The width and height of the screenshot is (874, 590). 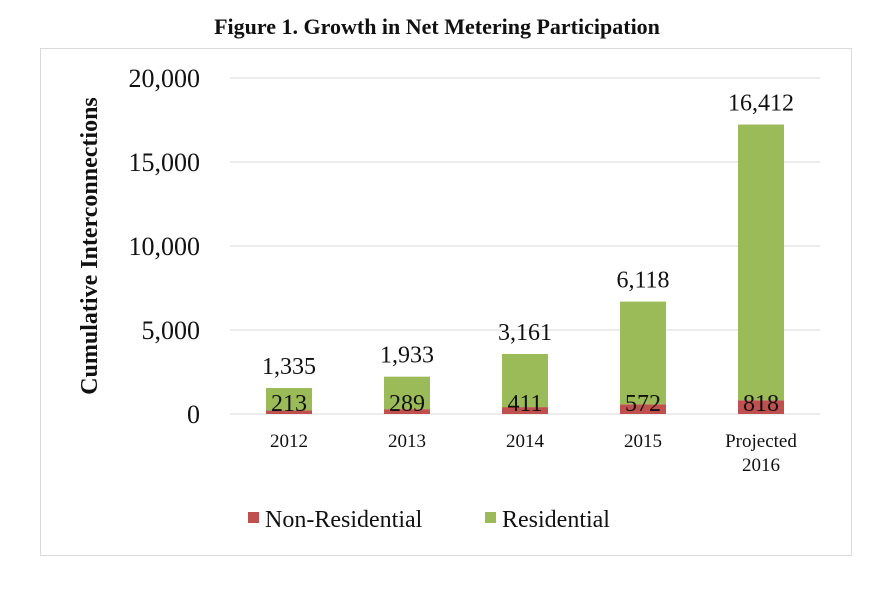 I want to click on y-tick-label: 20,000, so click(x=165, y=78).